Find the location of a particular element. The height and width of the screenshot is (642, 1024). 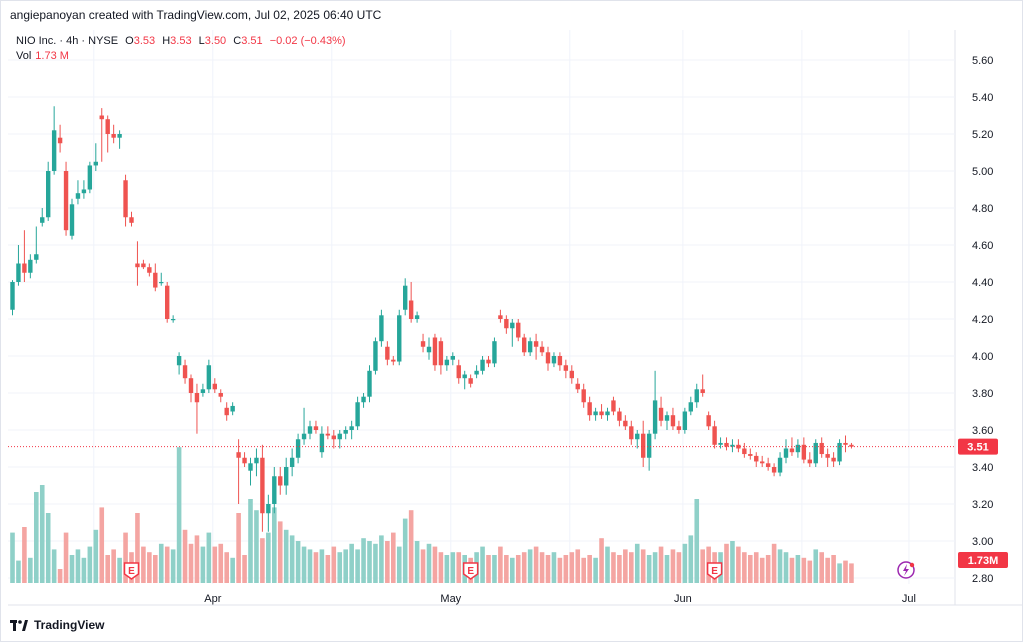

y-tick-label: 3.80 is located at coordinates (982, 394).